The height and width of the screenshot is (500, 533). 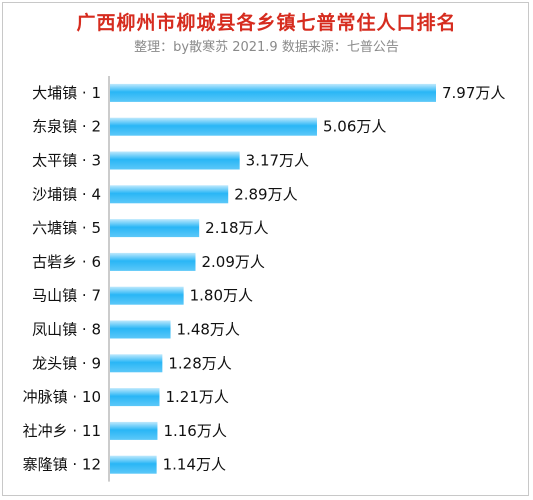 What do you see at coordinates (62, 431) in the screenshot?
I see `category-label: 社冲乡 · 11` at bounding box center [62, 431].